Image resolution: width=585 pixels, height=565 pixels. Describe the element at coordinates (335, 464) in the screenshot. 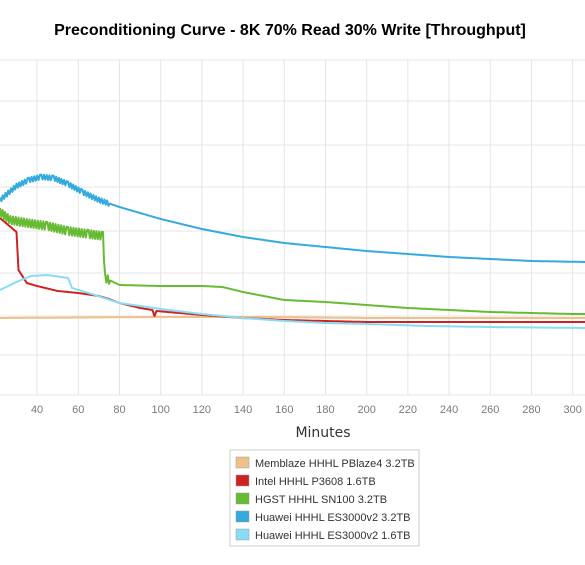

I see `legend-label: Memblaze HHHL PBlaze4 3.2TB` at that location.